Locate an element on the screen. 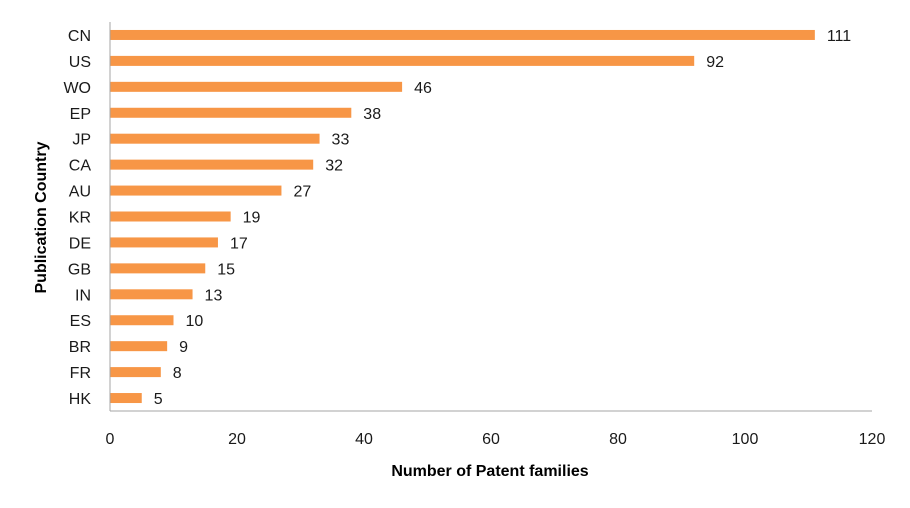 Image resolution: width=910 pixels, height=508 pixels. value-label-wo: 46 is located at coordinates (423, 88).